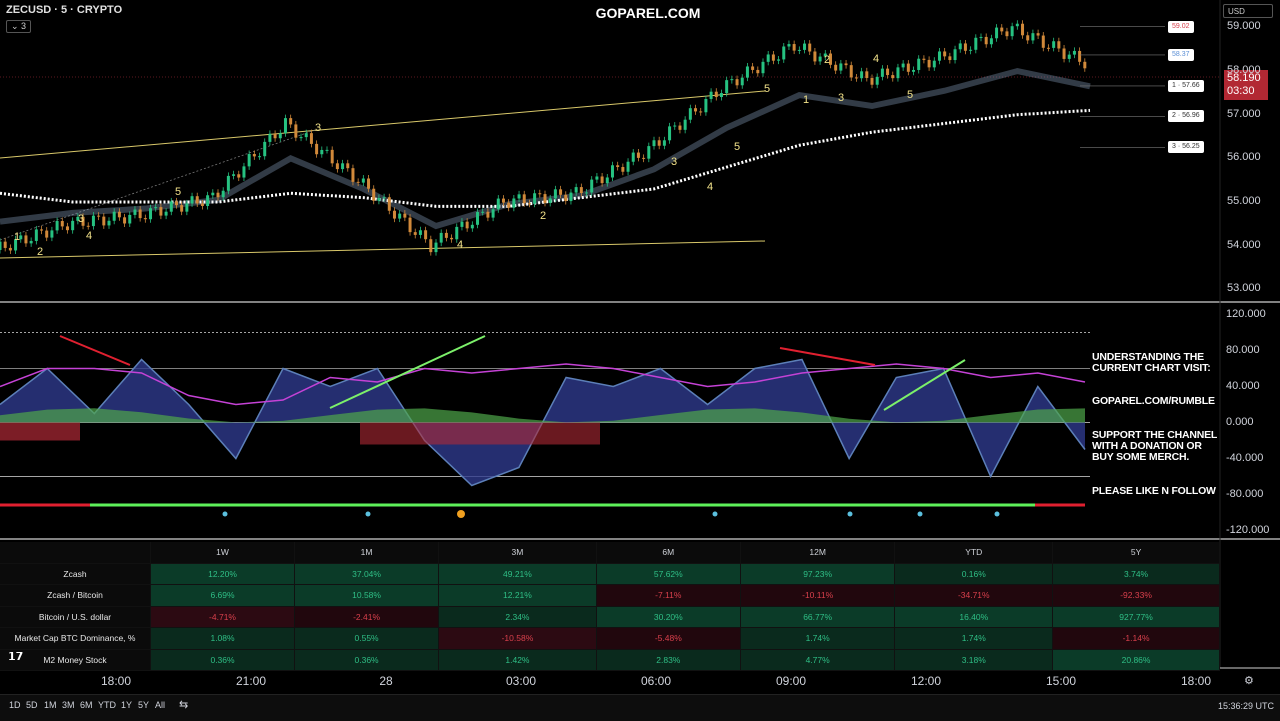  Describe the element at coordinates (818, 660) in the screenshot. I see `table-cell: 4.77%` at that location.